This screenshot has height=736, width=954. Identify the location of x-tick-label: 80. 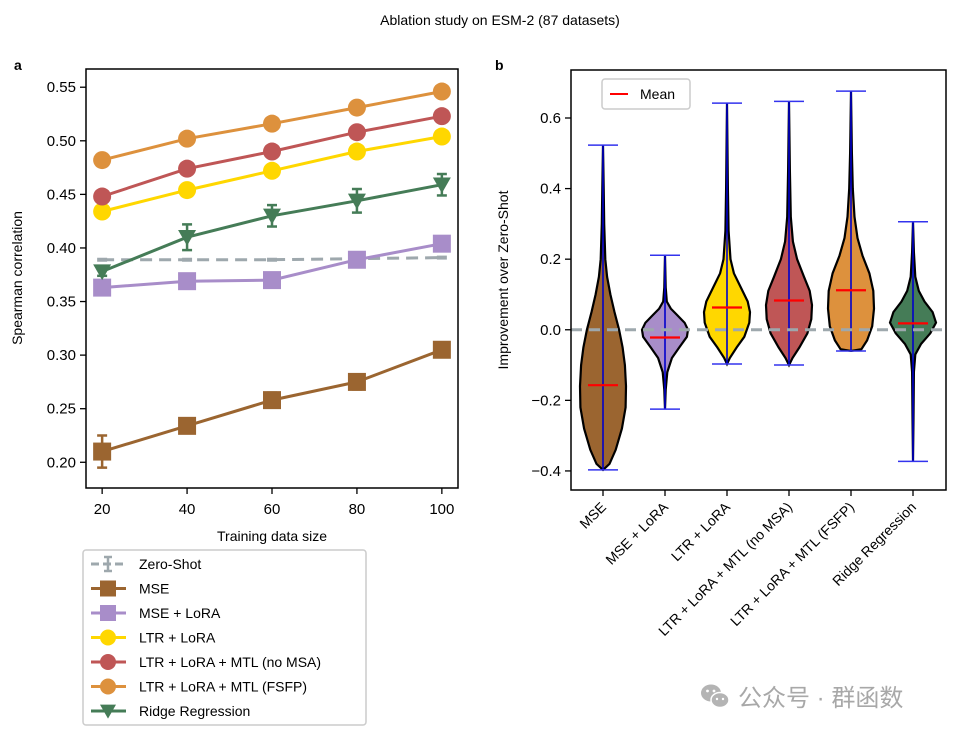
(357, 509).